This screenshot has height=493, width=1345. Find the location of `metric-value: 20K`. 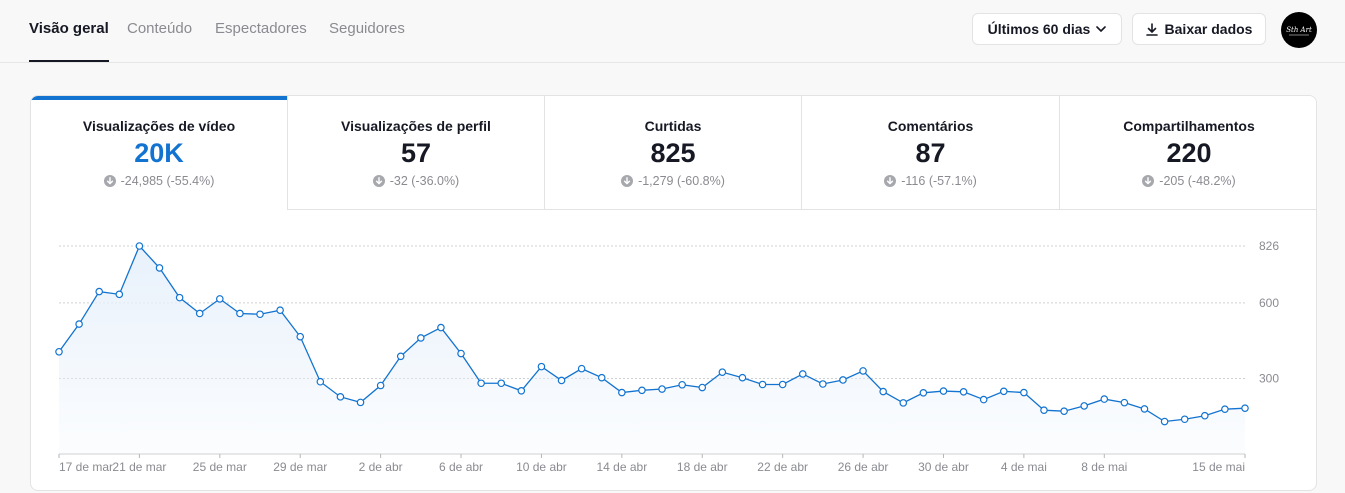

metric-value: 20K is located at coordinates (159, 153).